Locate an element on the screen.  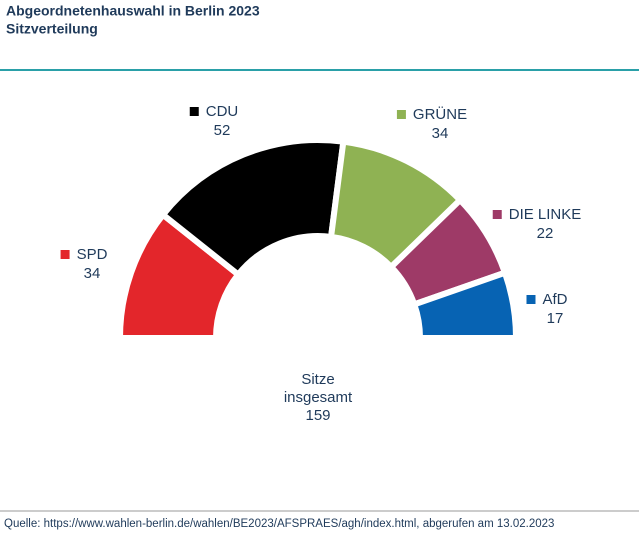
chart-title: Abgeordnetenhauswahl in Berlin 2023 is located at coordinates (133, 11).